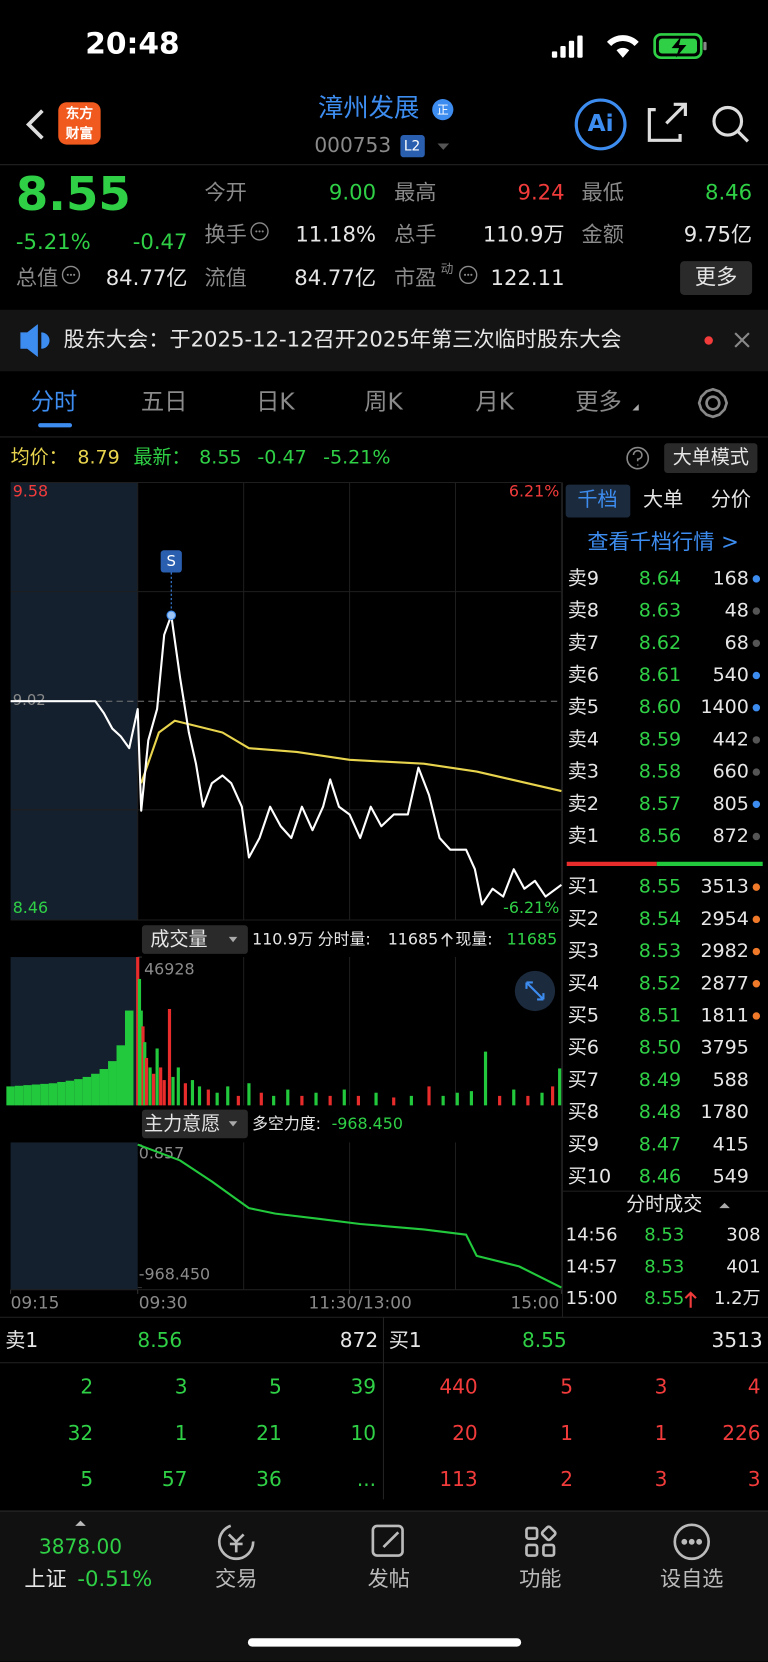 The width and height of the screenshot is (768, 1662). Describe the element at coordinates (661, 1387) in the screenshot. I see `queue-cell: 3` at that location.